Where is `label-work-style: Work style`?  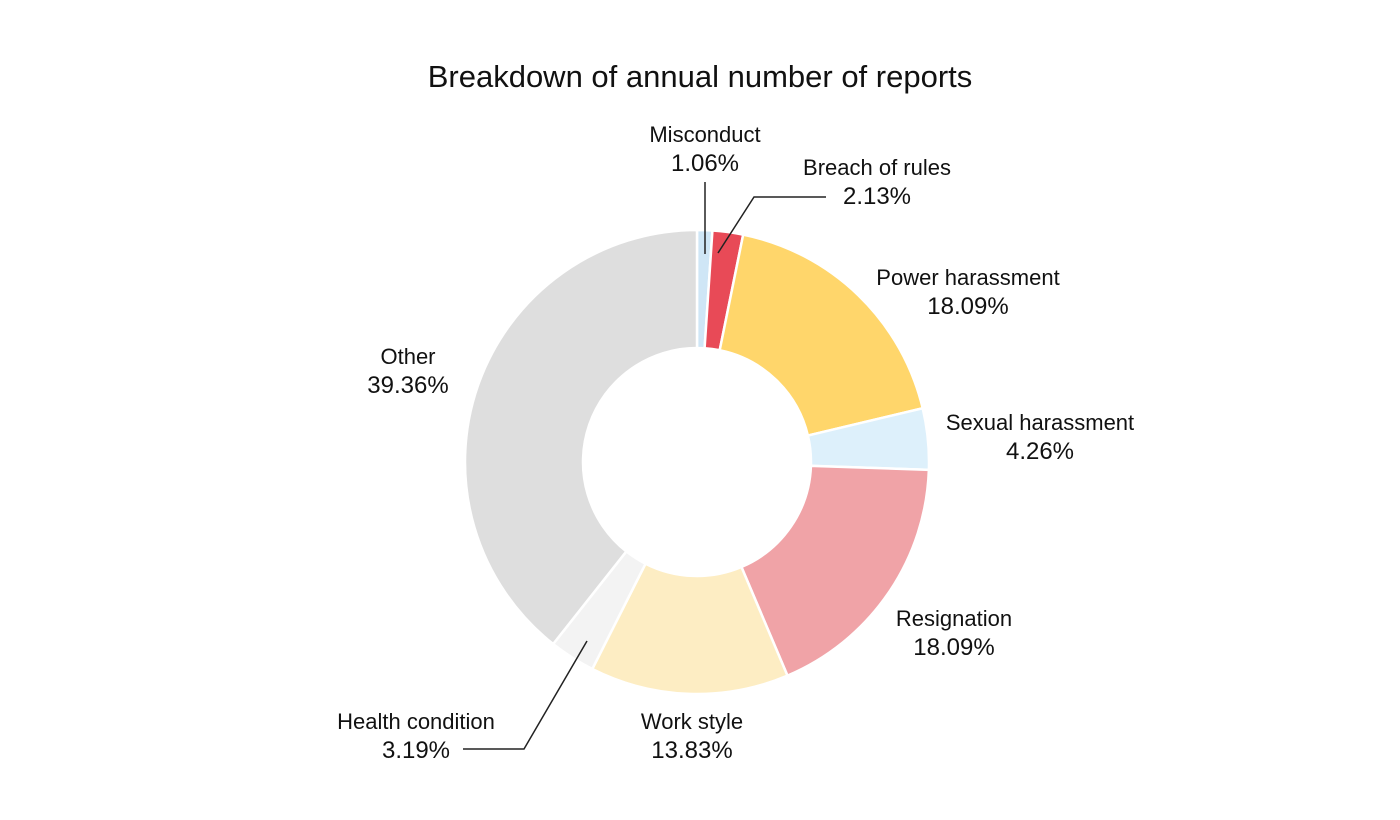
label-work-style: Work style is located at coordinates (692, 721).